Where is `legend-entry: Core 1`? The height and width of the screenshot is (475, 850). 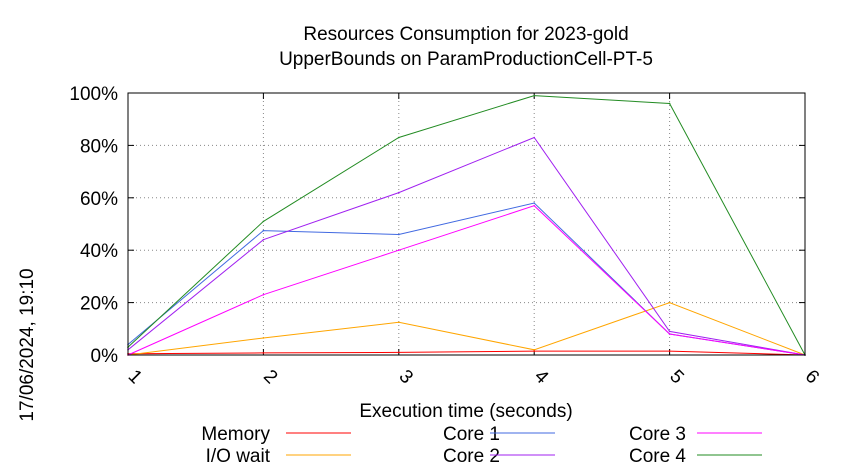
legend-entry: Core 1 is located at coordinates (499, 434).